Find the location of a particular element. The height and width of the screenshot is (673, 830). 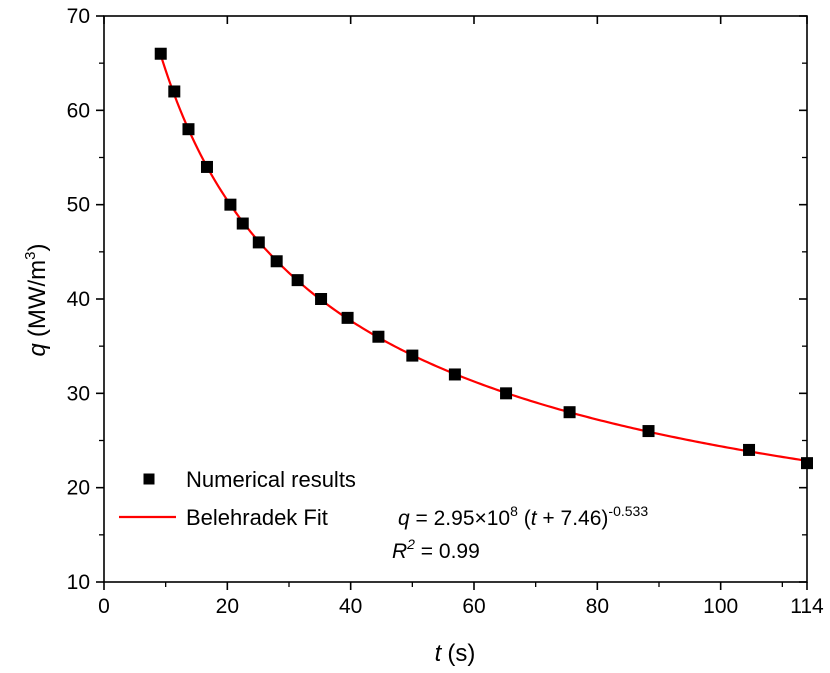

y-tick-label: 10 is located at coordinates (78, 582).